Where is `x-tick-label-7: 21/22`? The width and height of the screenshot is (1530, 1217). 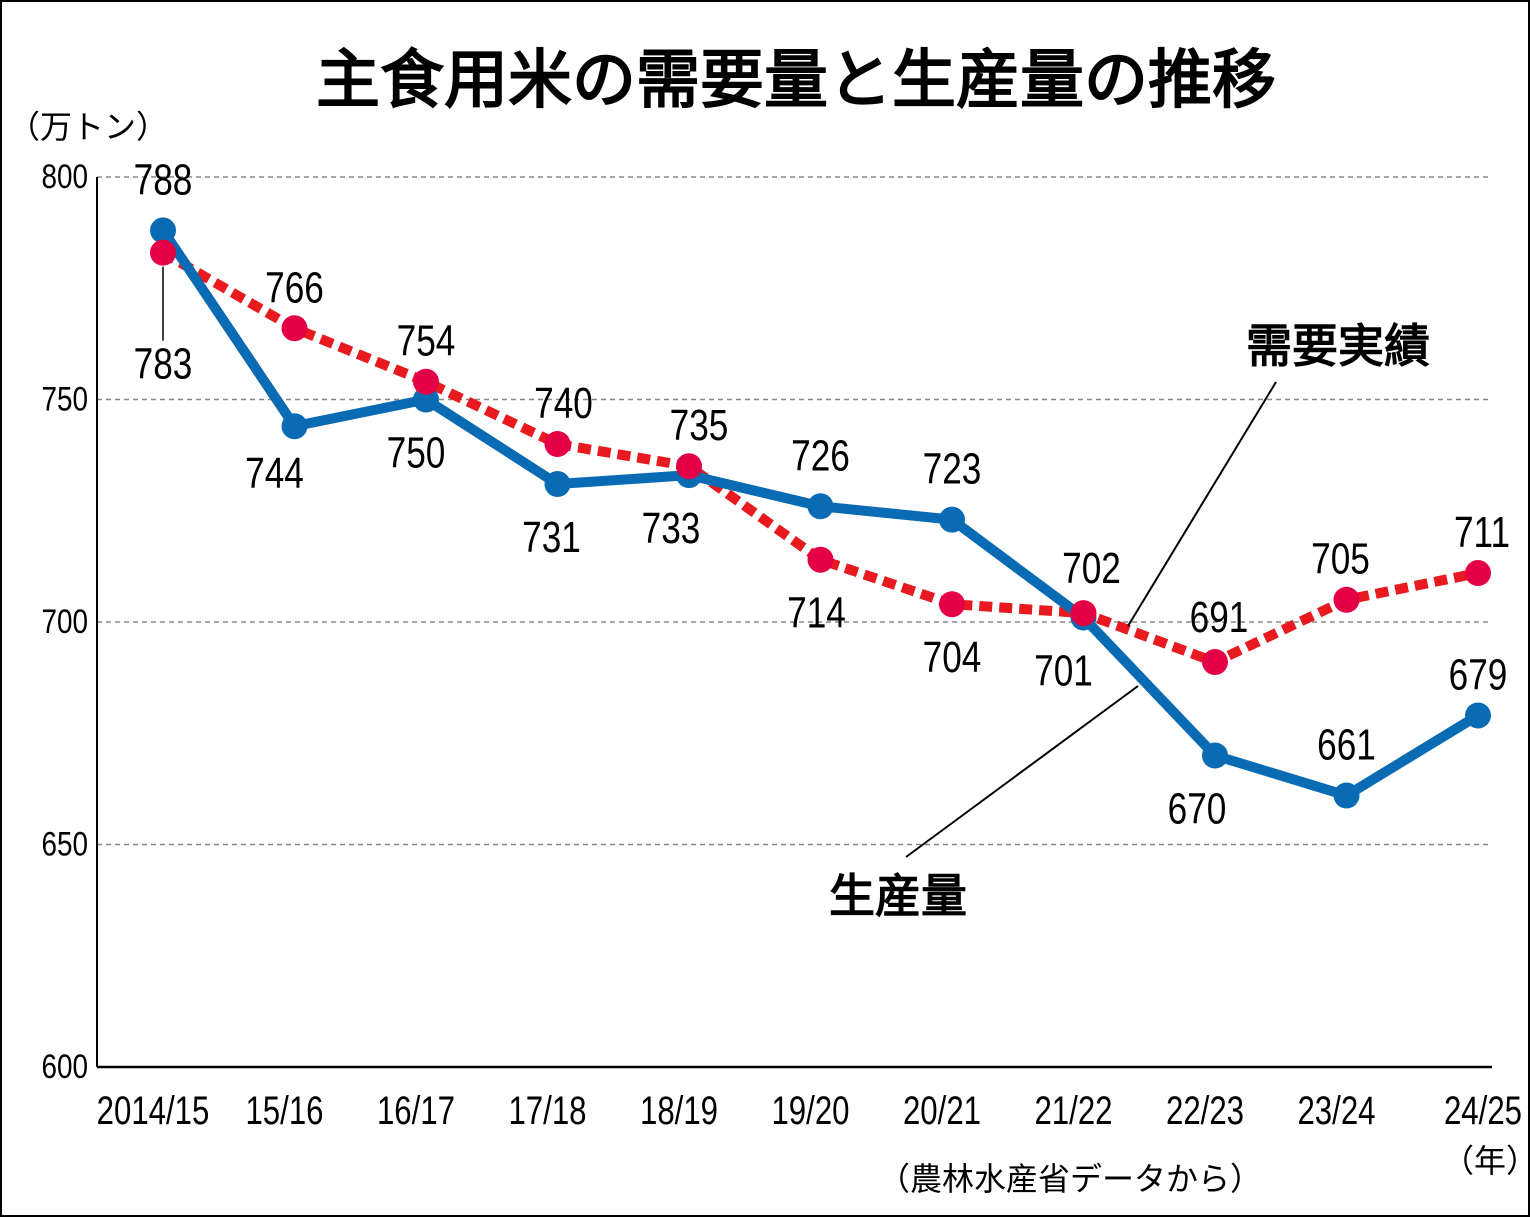
x-tick-label-7: 21/22 is located at coordinates (1073, 1110).